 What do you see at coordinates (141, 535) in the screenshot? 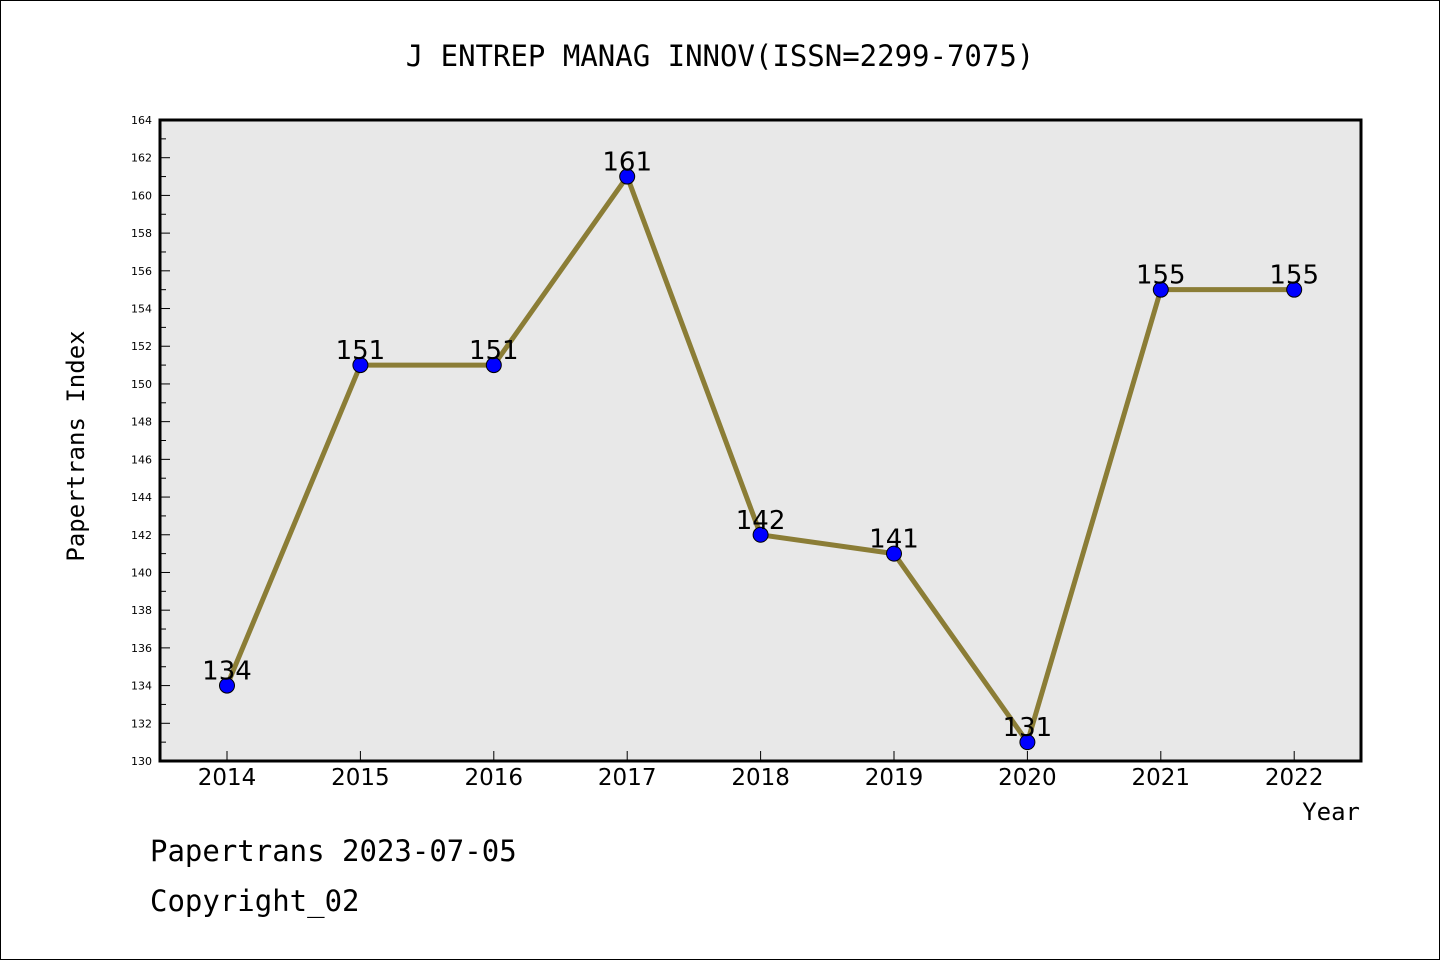
I see `y-tick-label: 142` at bounding box center [141, 535].